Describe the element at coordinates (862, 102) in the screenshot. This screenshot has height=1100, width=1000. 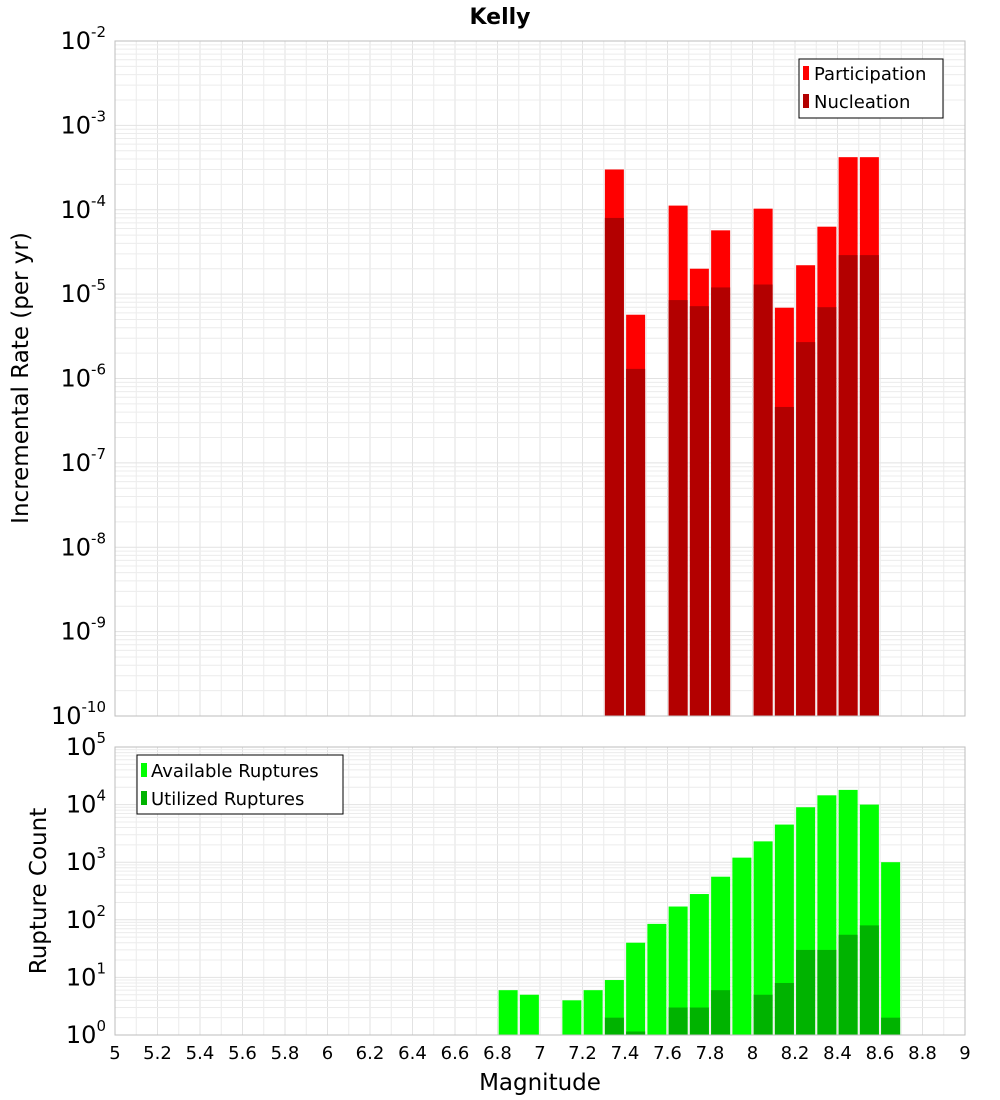
I see `legend-label-nucleation: Nucleation` at that location.